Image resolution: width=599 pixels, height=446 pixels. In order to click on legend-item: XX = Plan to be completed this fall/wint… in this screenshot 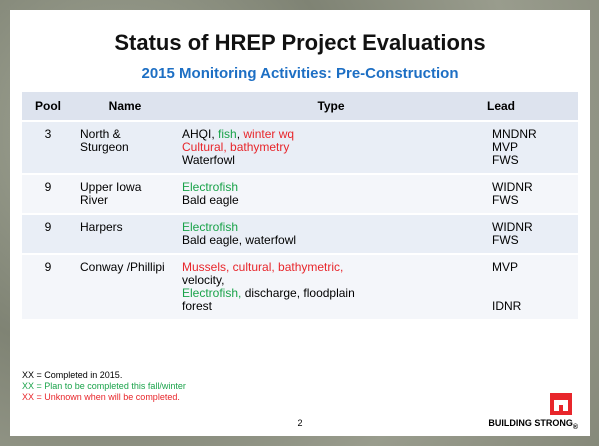, I will do `click(104, 386)`.